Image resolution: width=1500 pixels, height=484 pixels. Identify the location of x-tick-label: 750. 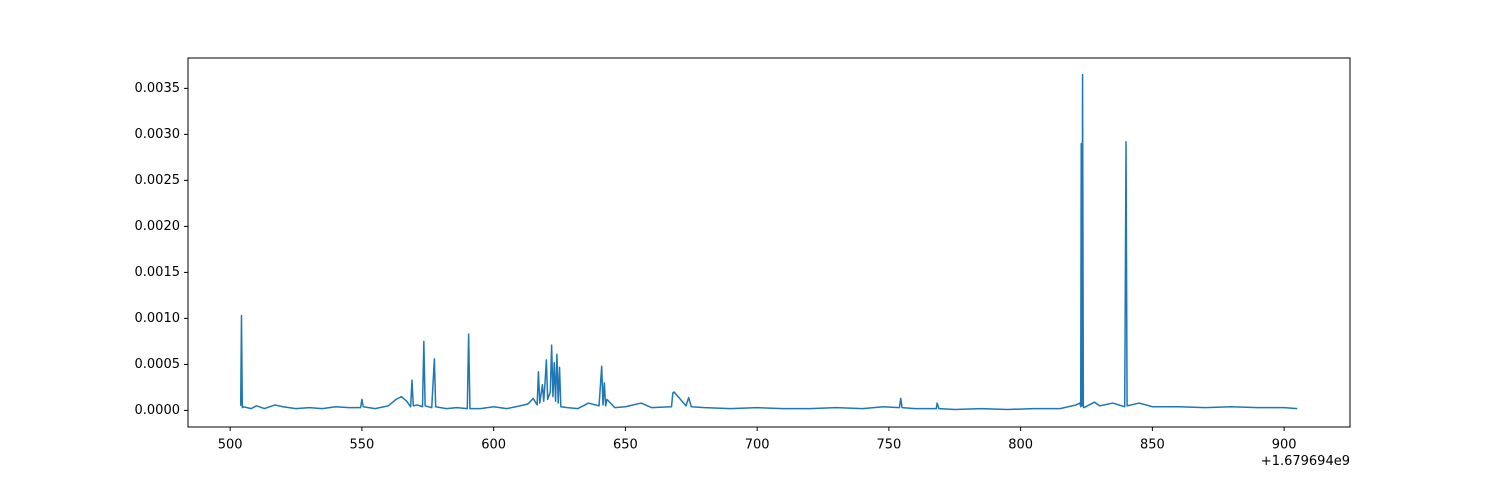
(888, 445).